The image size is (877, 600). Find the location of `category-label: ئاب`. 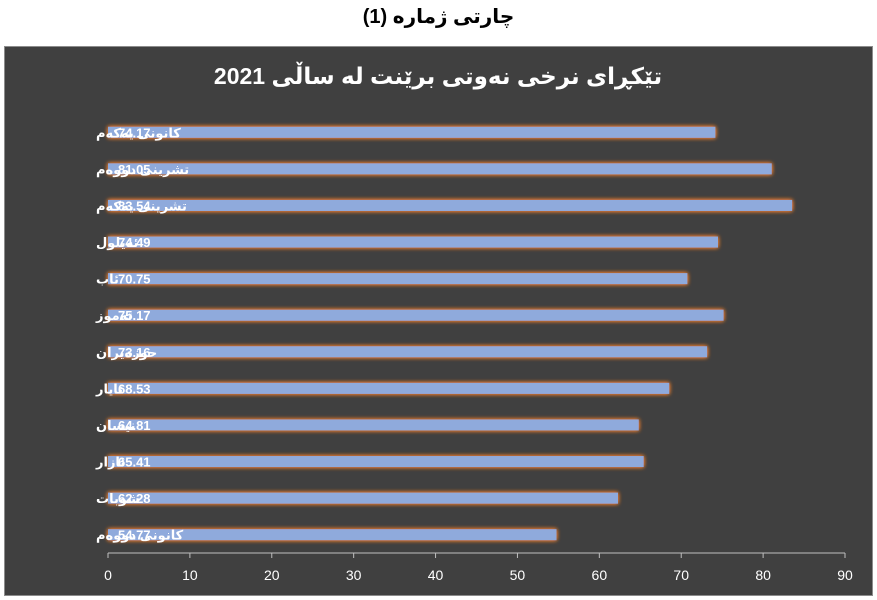

category-label: ئاب is located at coordinates (107, 279).